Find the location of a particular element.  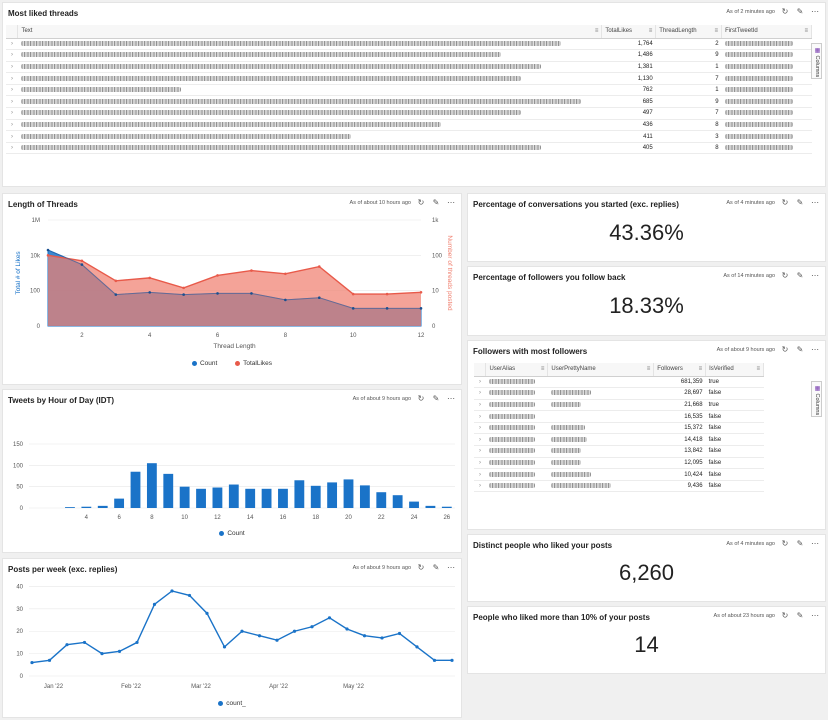

table-row: › 15,372 false is located at coordinates (619, 428).